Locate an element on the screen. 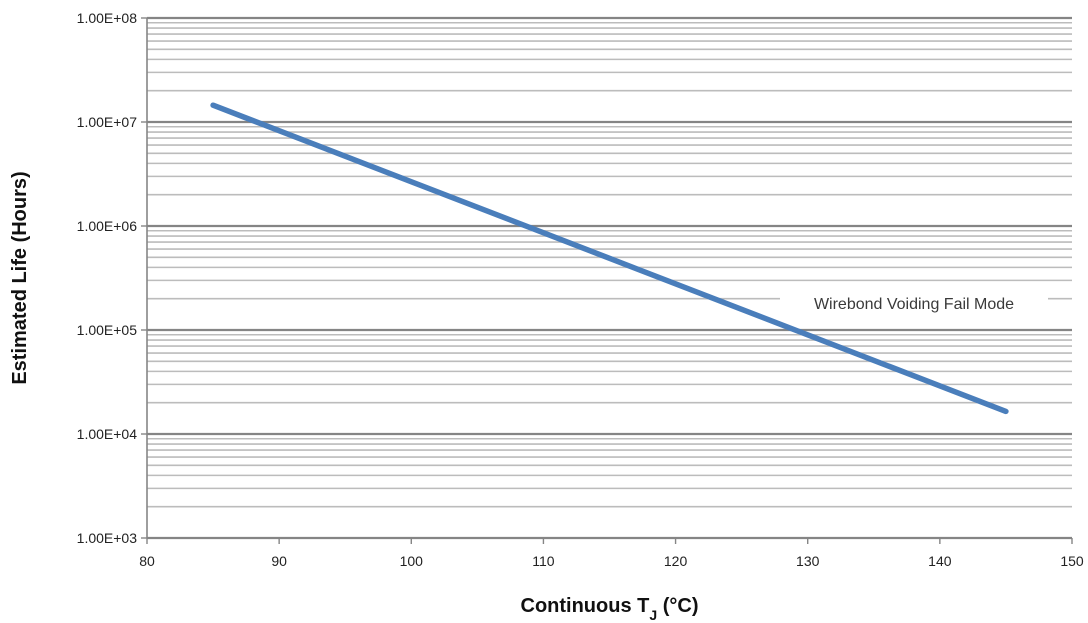 The image size is (1088, 623). x-tick-label: 110 is located at coordinates (543, 561).